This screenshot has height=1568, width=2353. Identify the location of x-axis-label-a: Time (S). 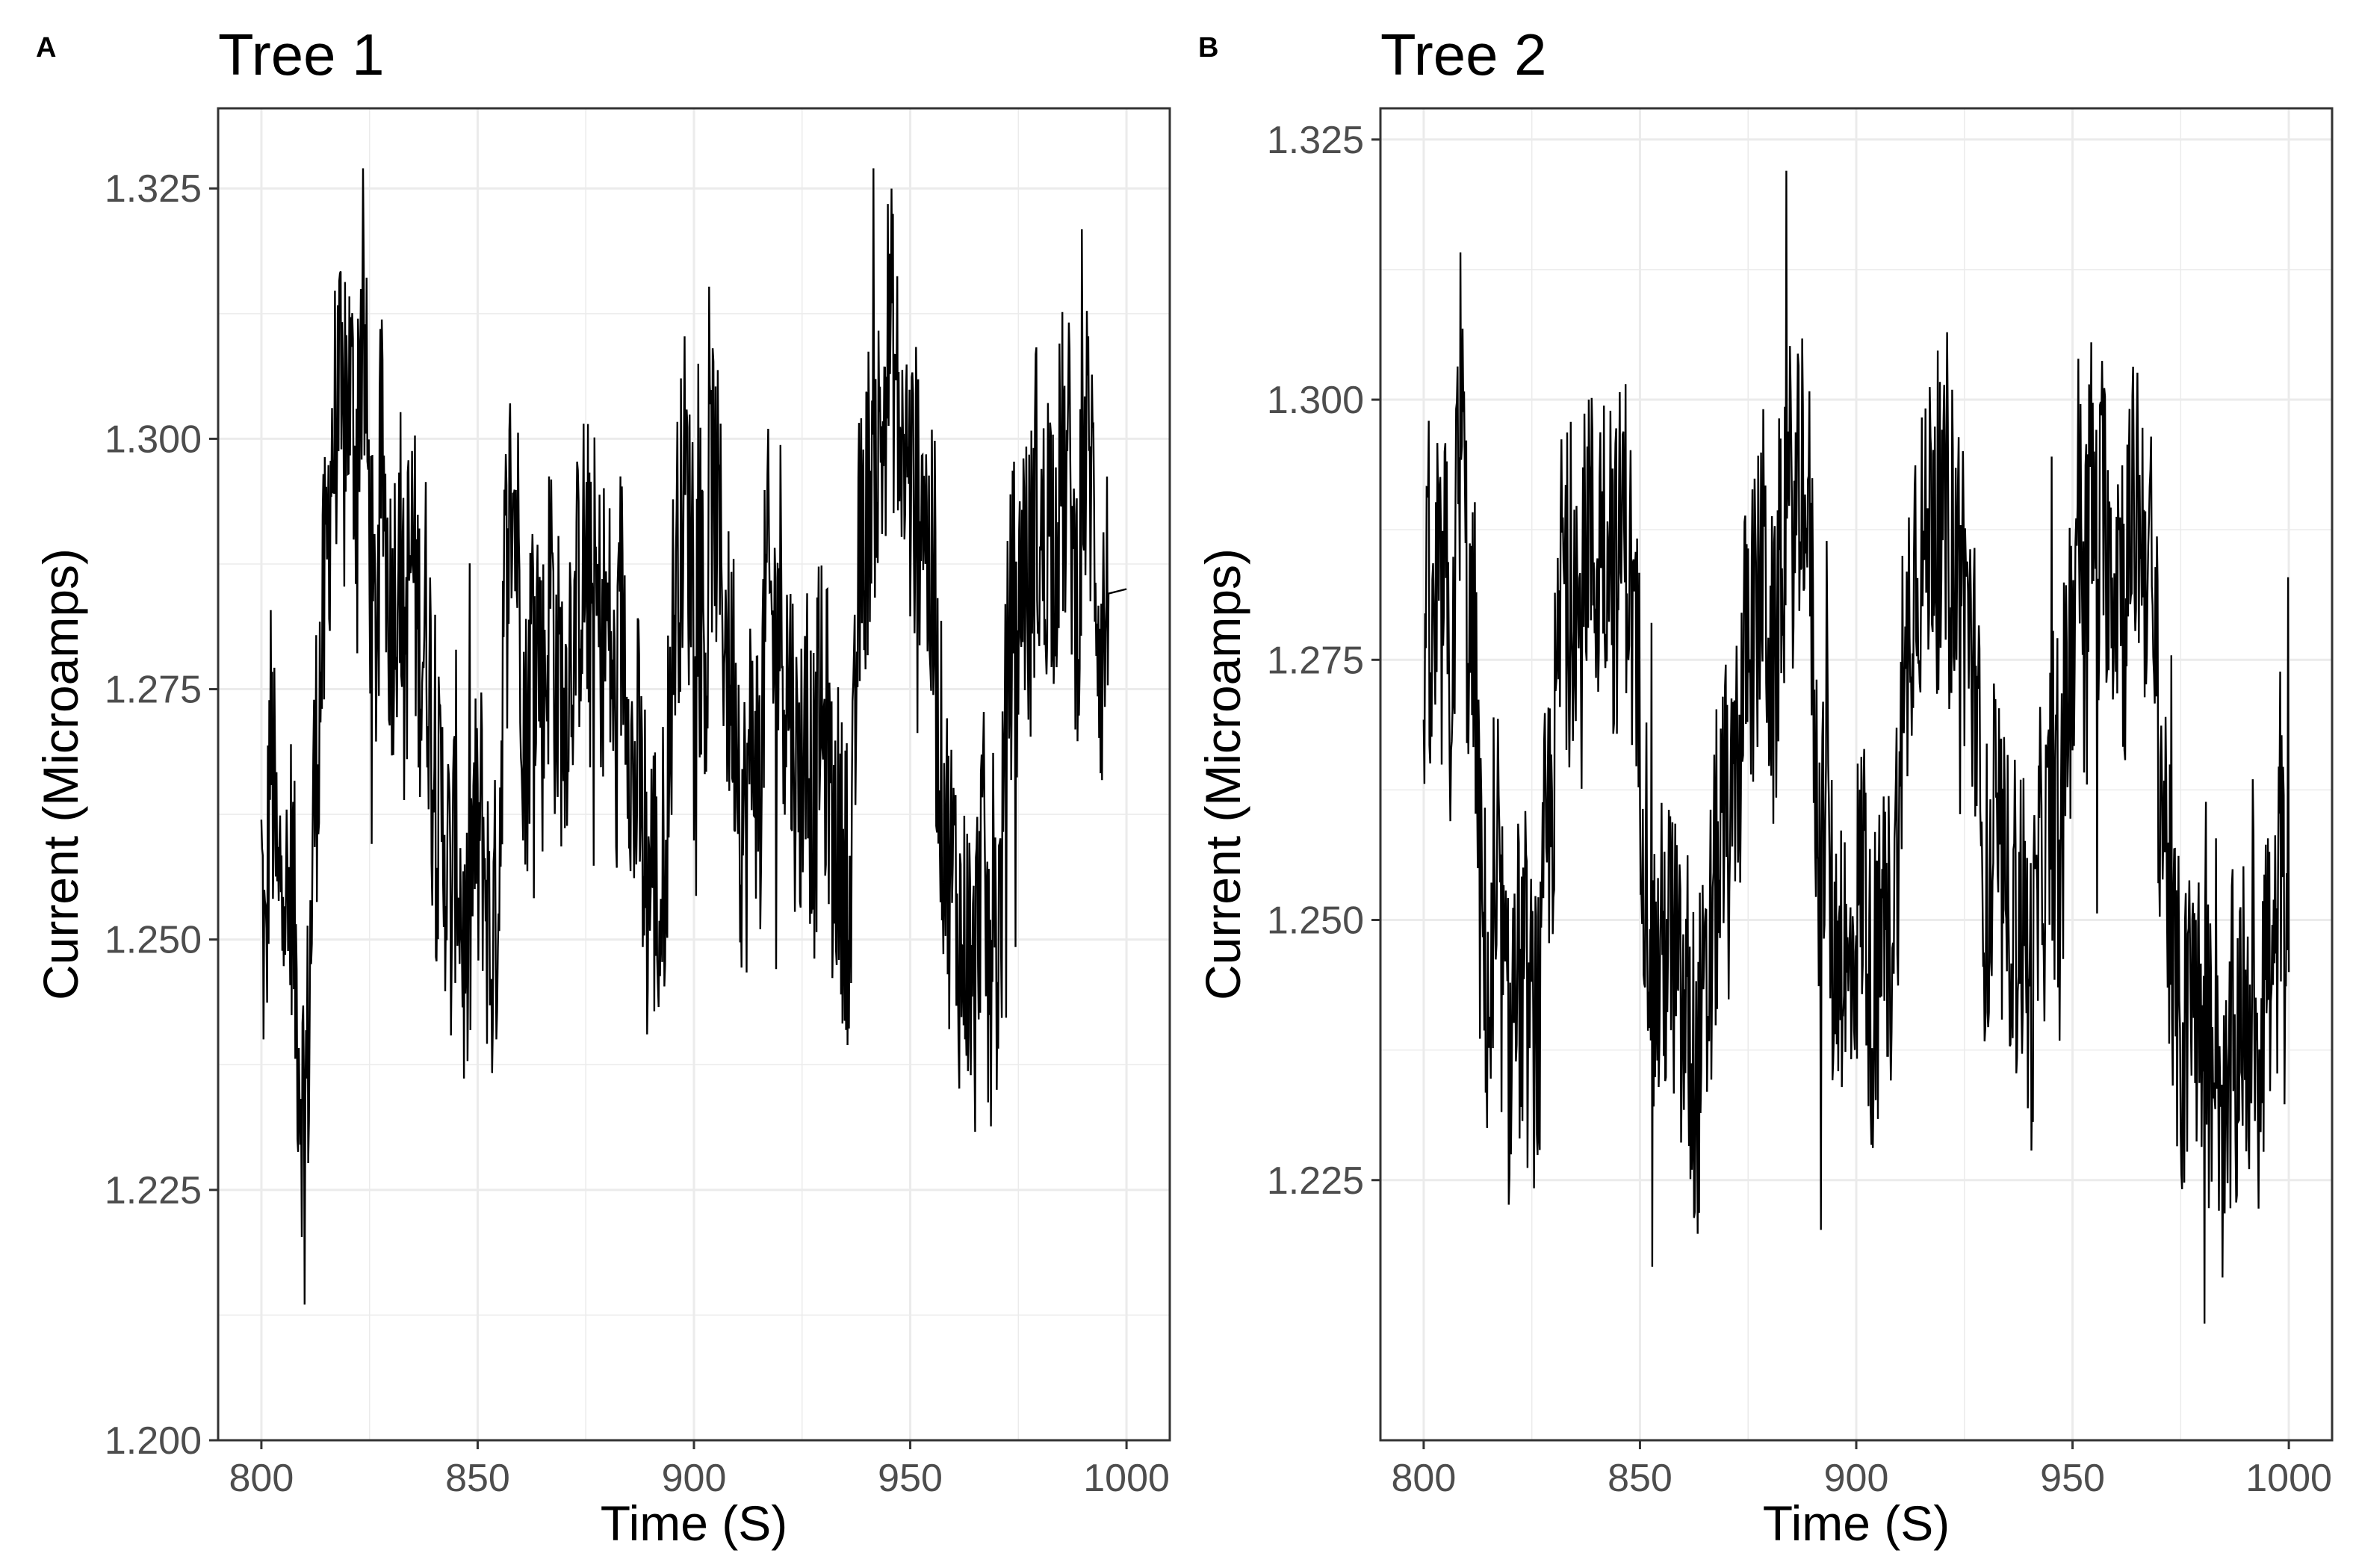
(694, 1523).